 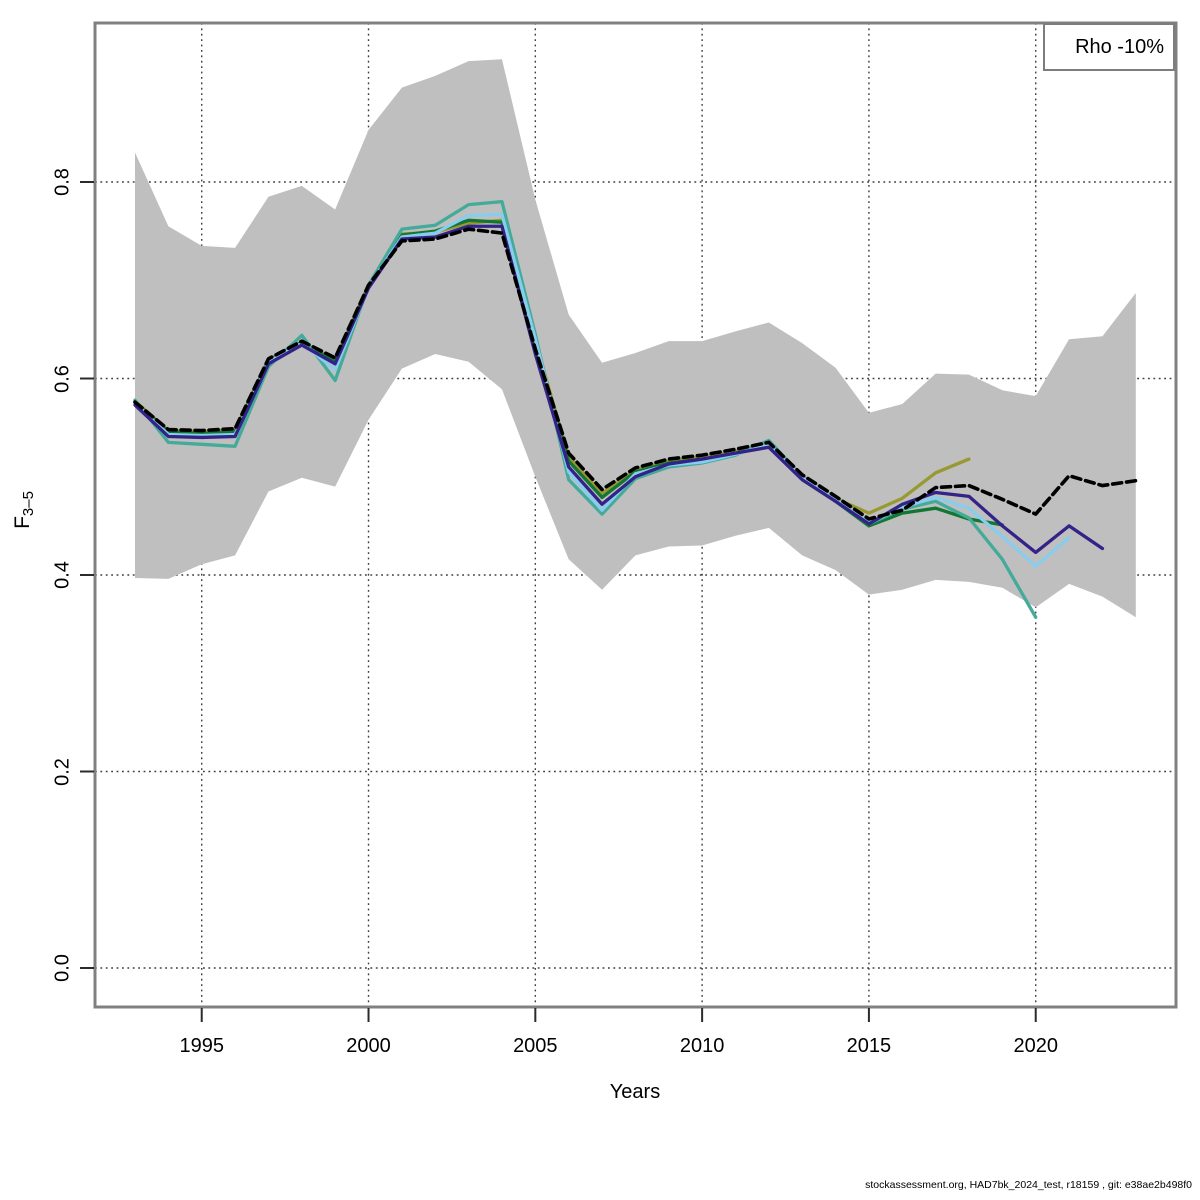 I want to click on x-axis-title: Years, so click(x=635, y=1092).